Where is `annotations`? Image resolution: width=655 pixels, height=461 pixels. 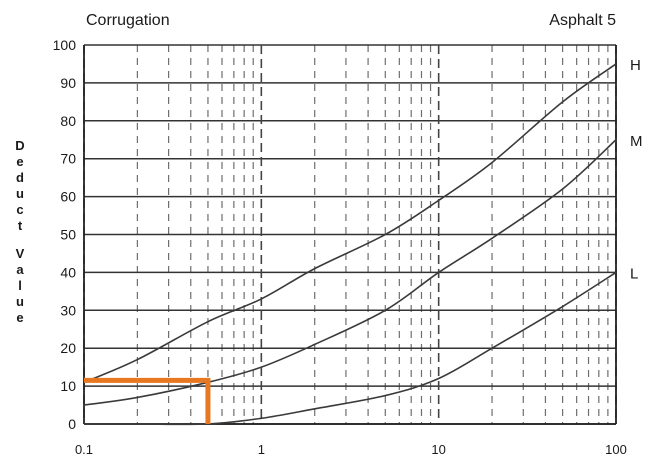 annotations is located at coordinates (147, 400).